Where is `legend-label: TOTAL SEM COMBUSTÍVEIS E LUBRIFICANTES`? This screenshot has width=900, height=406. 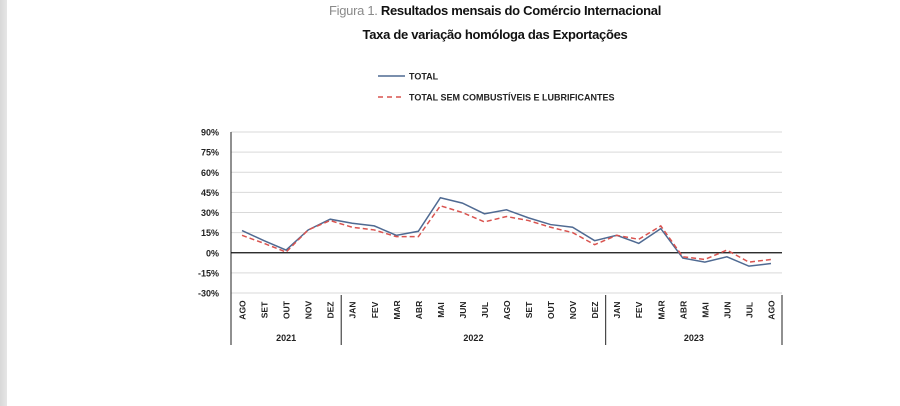
legend-label: TOTAL SEM COMBUSTÍVEIS E LUBRIFICANTES is located at coordinates (512, 98).